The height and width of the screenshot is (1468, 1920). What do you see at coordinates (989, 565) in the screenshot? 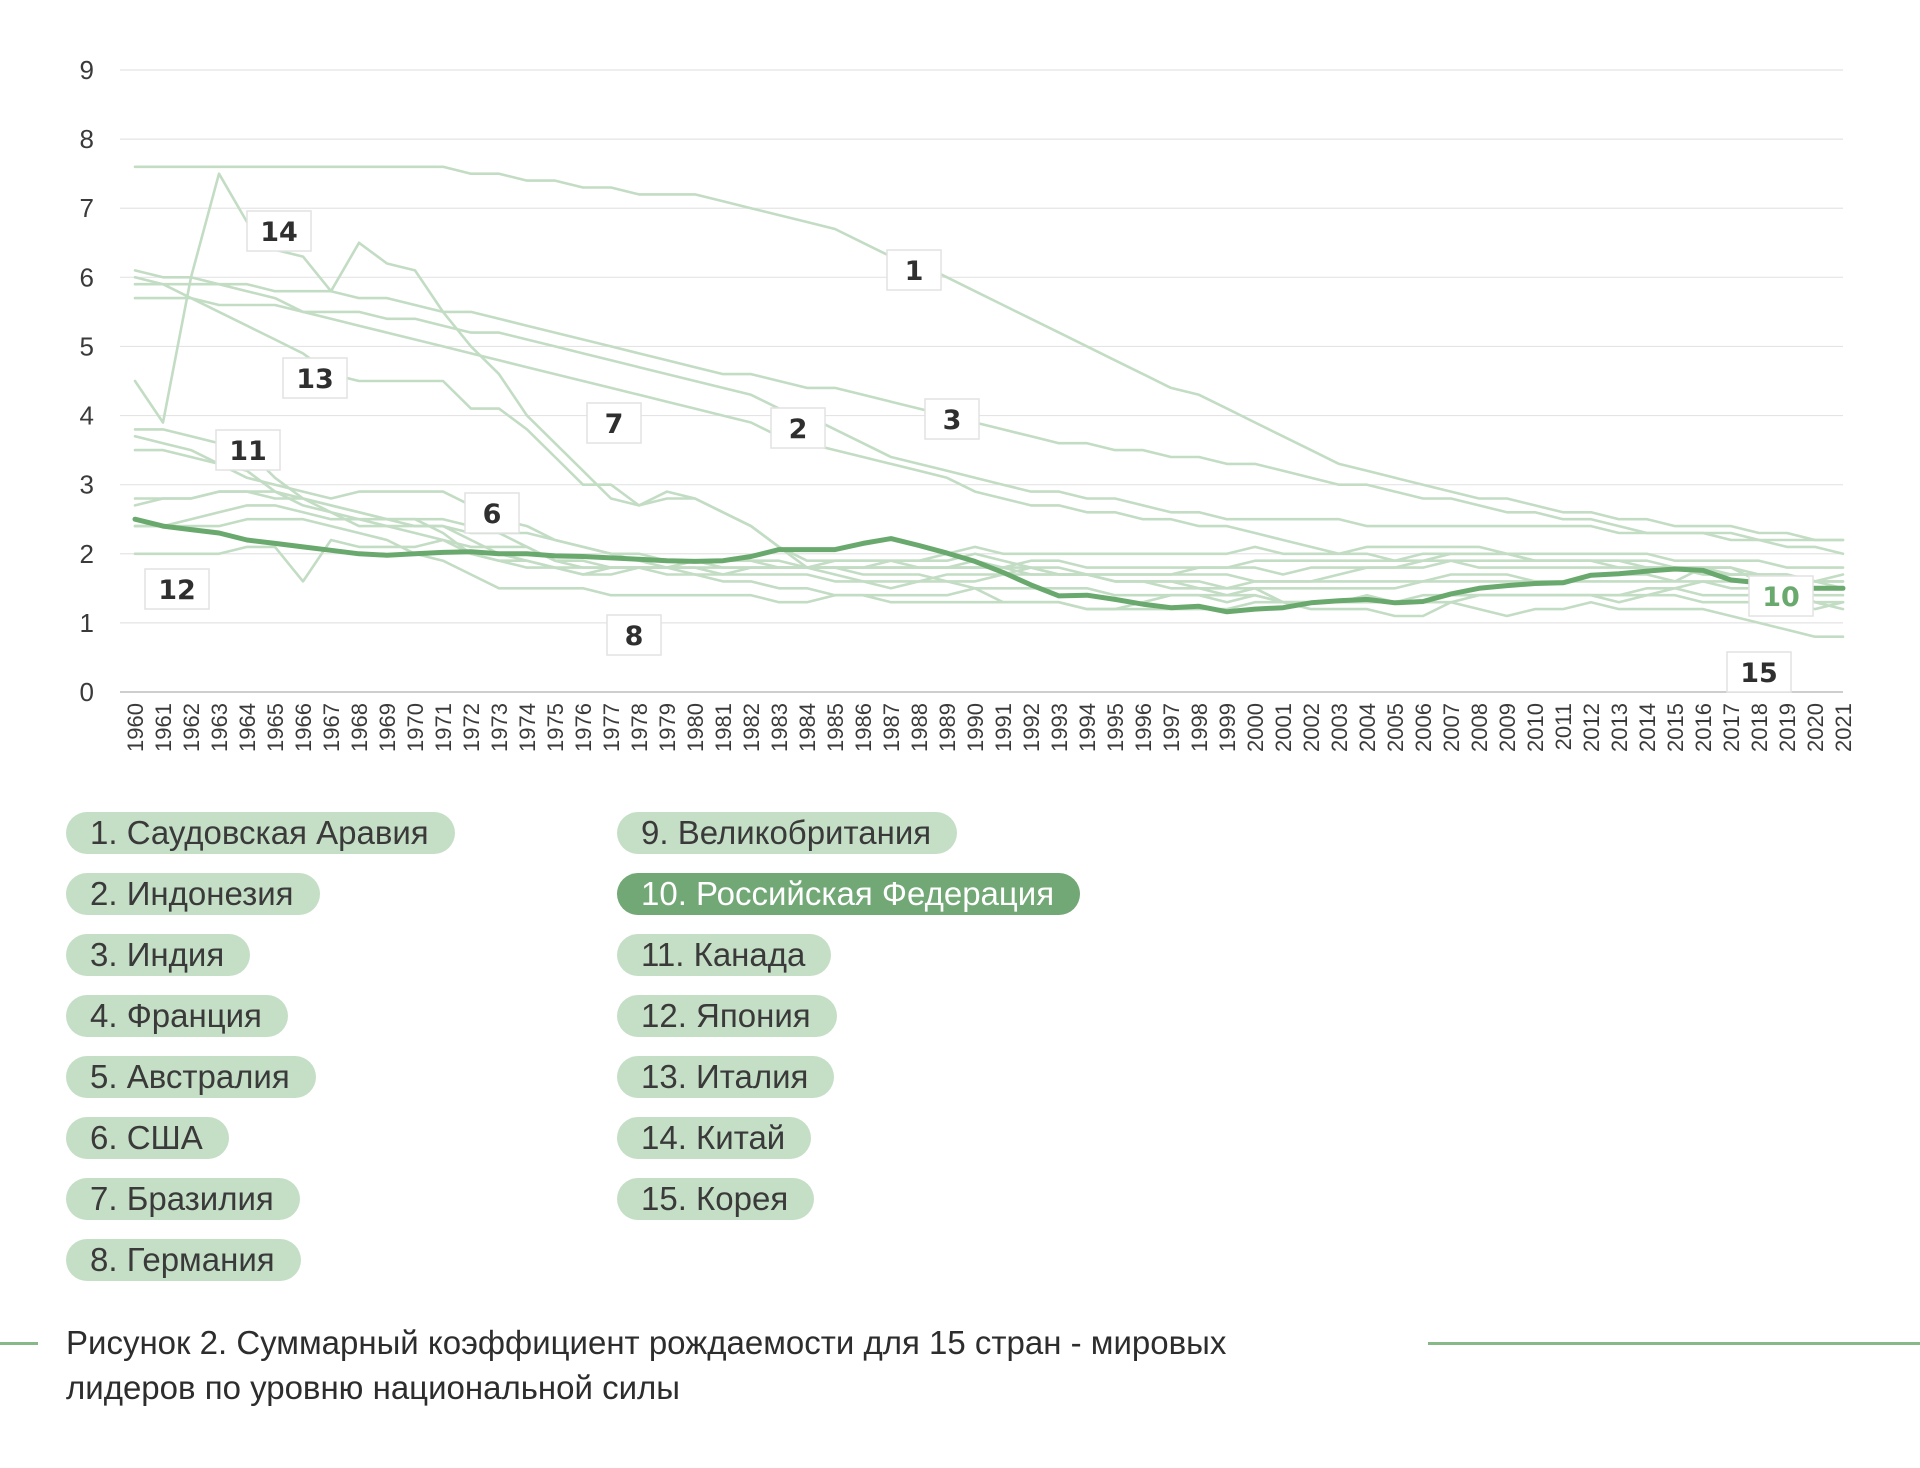
I see `highlighted-series-lines` at bounding box center [989, 565].